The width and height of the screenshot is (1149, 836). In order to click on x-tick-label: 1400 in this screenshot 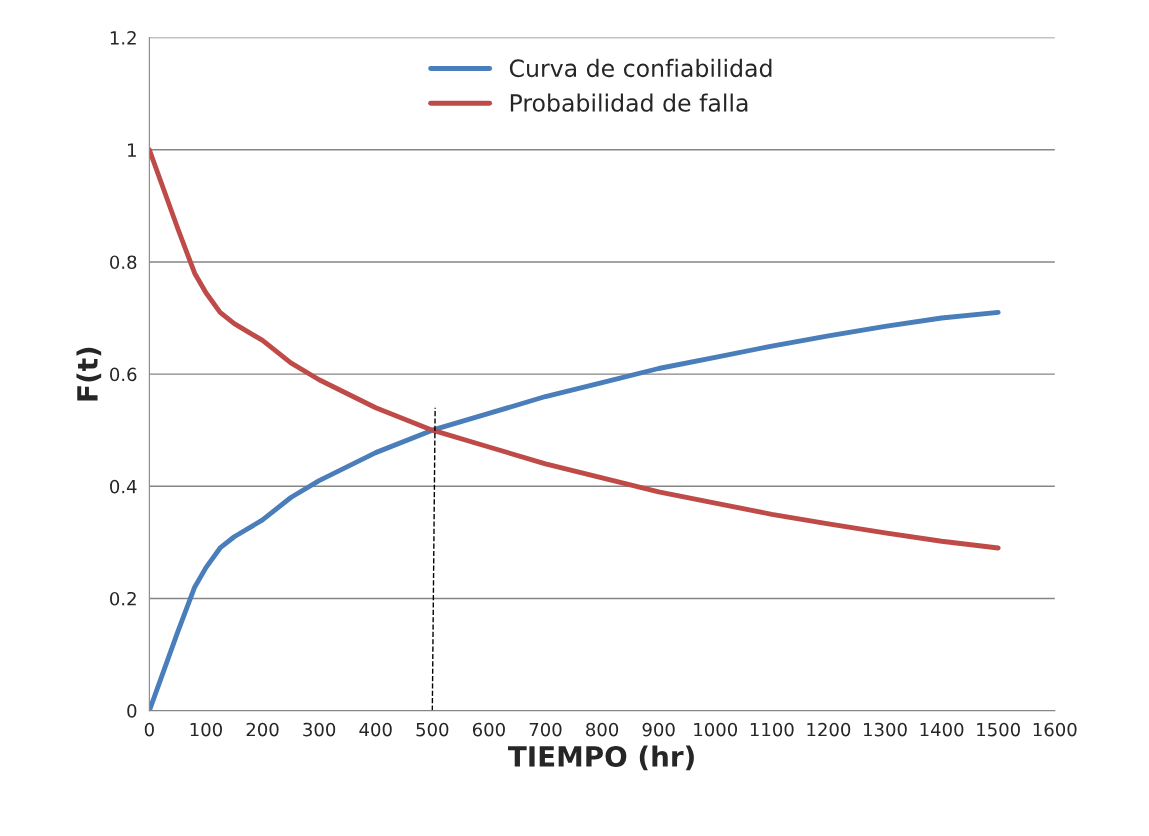, I will do `click(942, 729)`.